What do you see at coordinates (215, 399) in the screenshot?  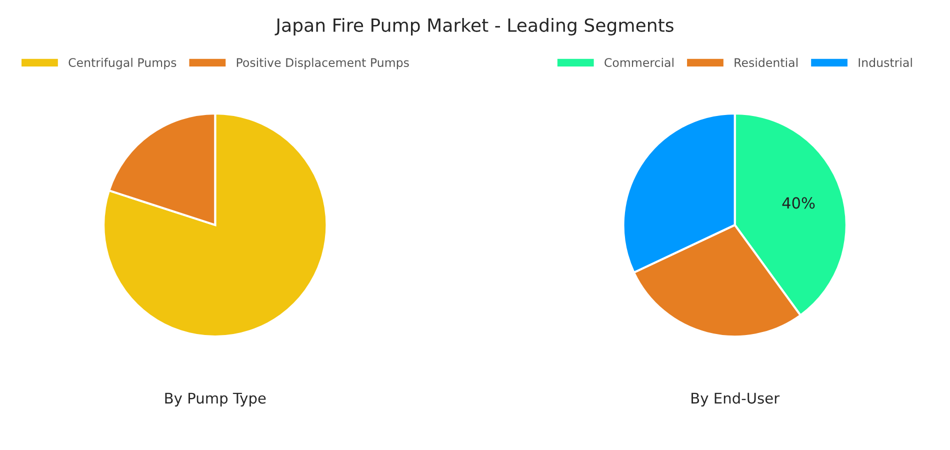 I see `text: By Pump Type` at bounding box center [215, 399].